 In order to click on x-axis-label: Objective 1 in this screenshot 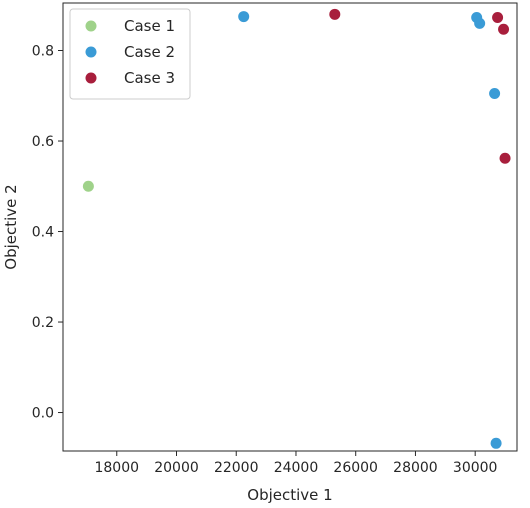, I will do `click(289, 495)`.